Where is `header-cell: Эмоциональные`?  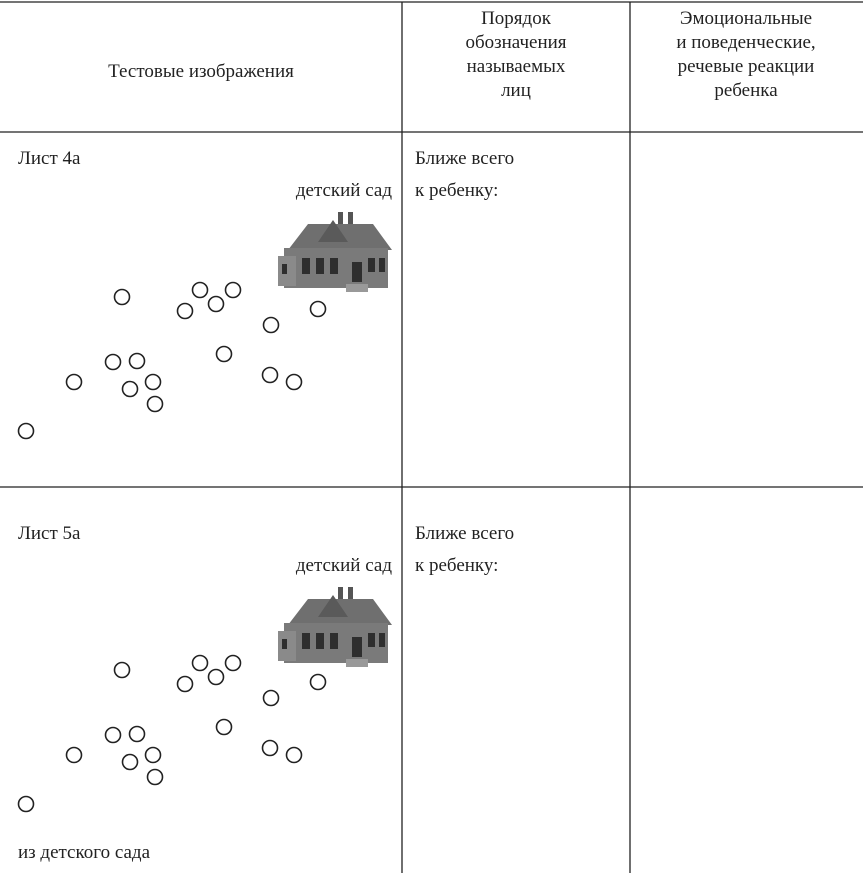
header-cell: Эмоциональные is located at coordinates (746, 18).